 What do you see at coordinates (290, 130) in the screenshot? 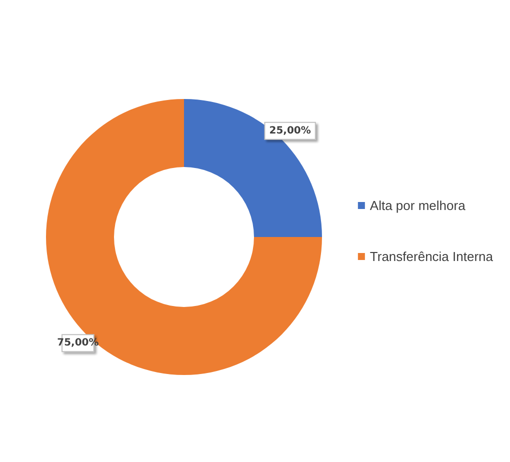
I see `data-label: 25,00%` at bounding box center [290, 130].